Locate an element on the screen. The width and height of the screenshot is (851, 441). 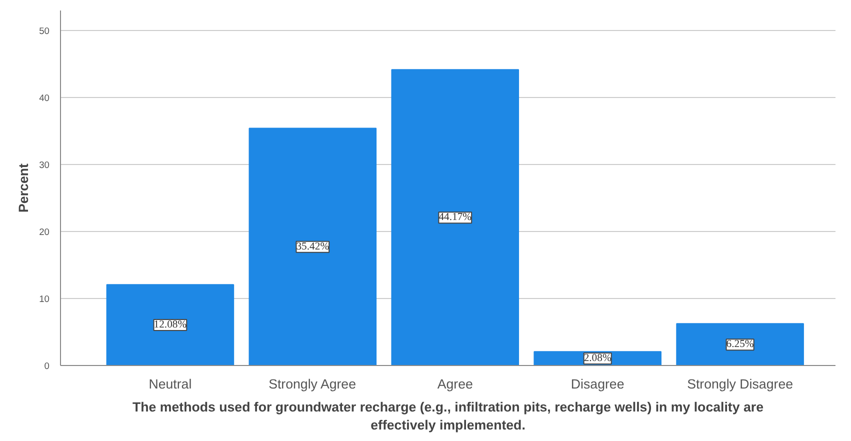
y-tick-label: 10 is located at coordinates (44, 299).